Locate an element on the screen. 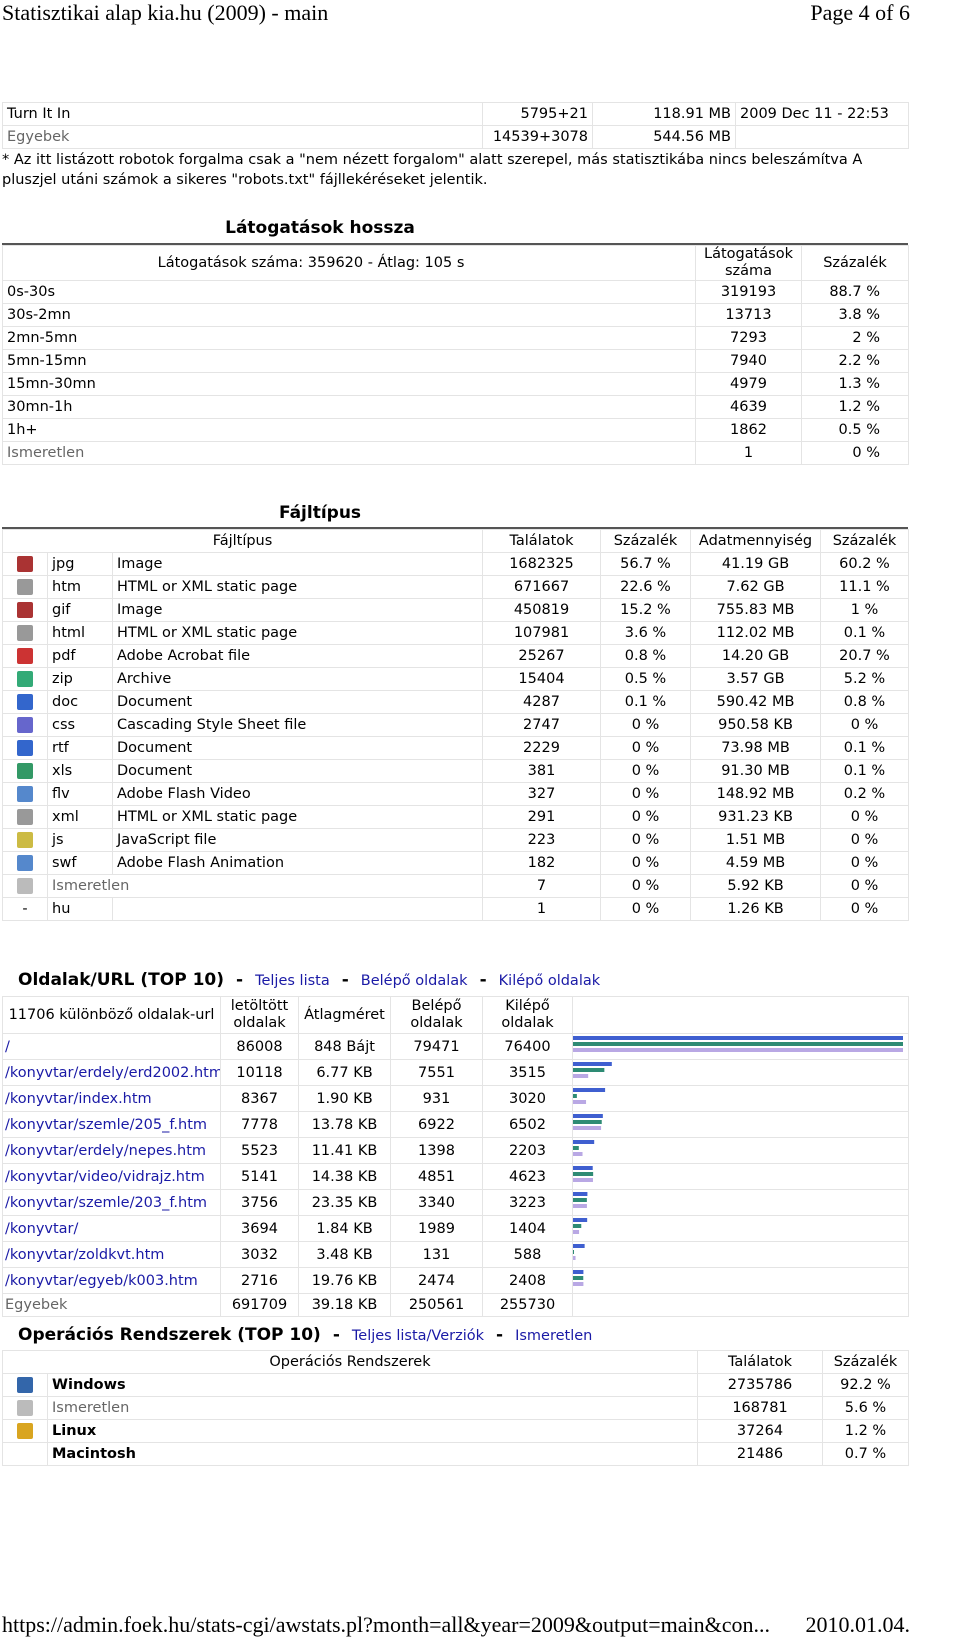 The width and height of the screenshot is (960, 1650). cell: 5.2 % is located at coordinates (864, 679).